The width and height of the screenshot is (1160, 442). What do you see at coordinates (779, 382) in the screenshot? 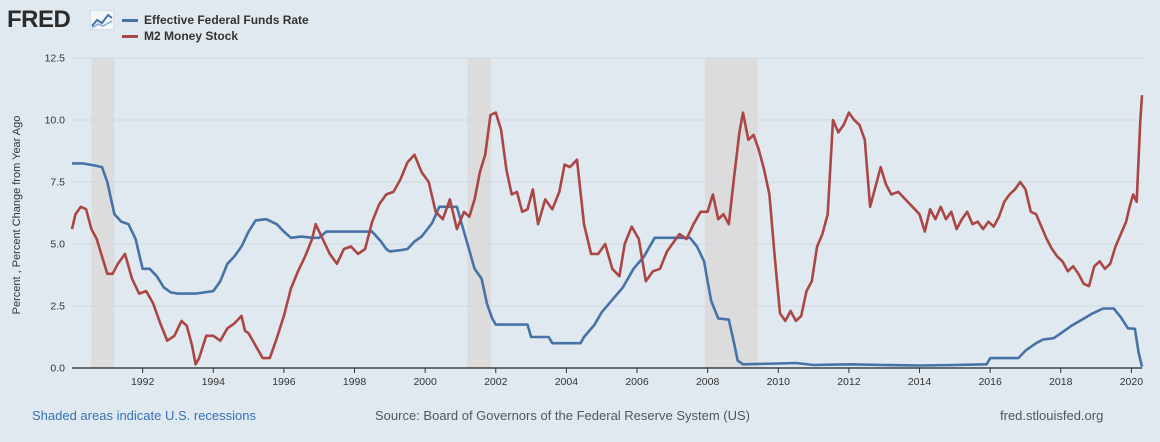
I see `x-tick-label: 2010` at bounding box center [779, 382].